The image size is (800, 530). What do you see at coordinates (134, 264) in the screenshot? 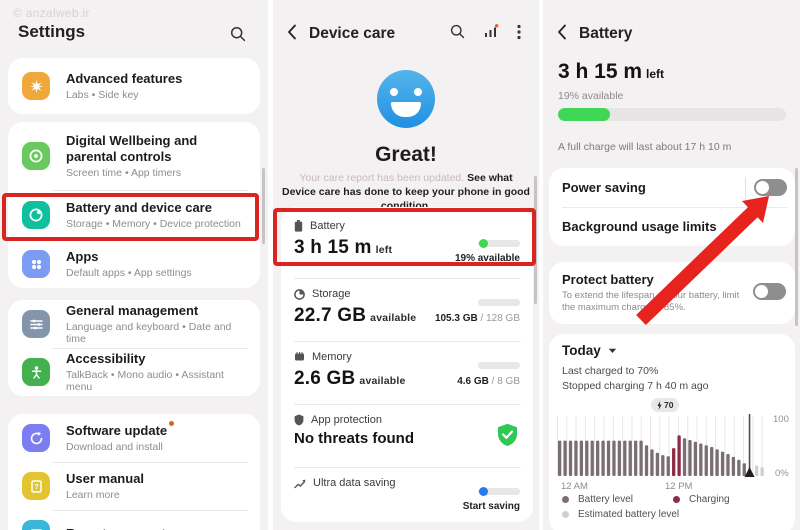
I see `settings-item-apps: Apps Default apps • App settings` at bounding box center [134, 264].